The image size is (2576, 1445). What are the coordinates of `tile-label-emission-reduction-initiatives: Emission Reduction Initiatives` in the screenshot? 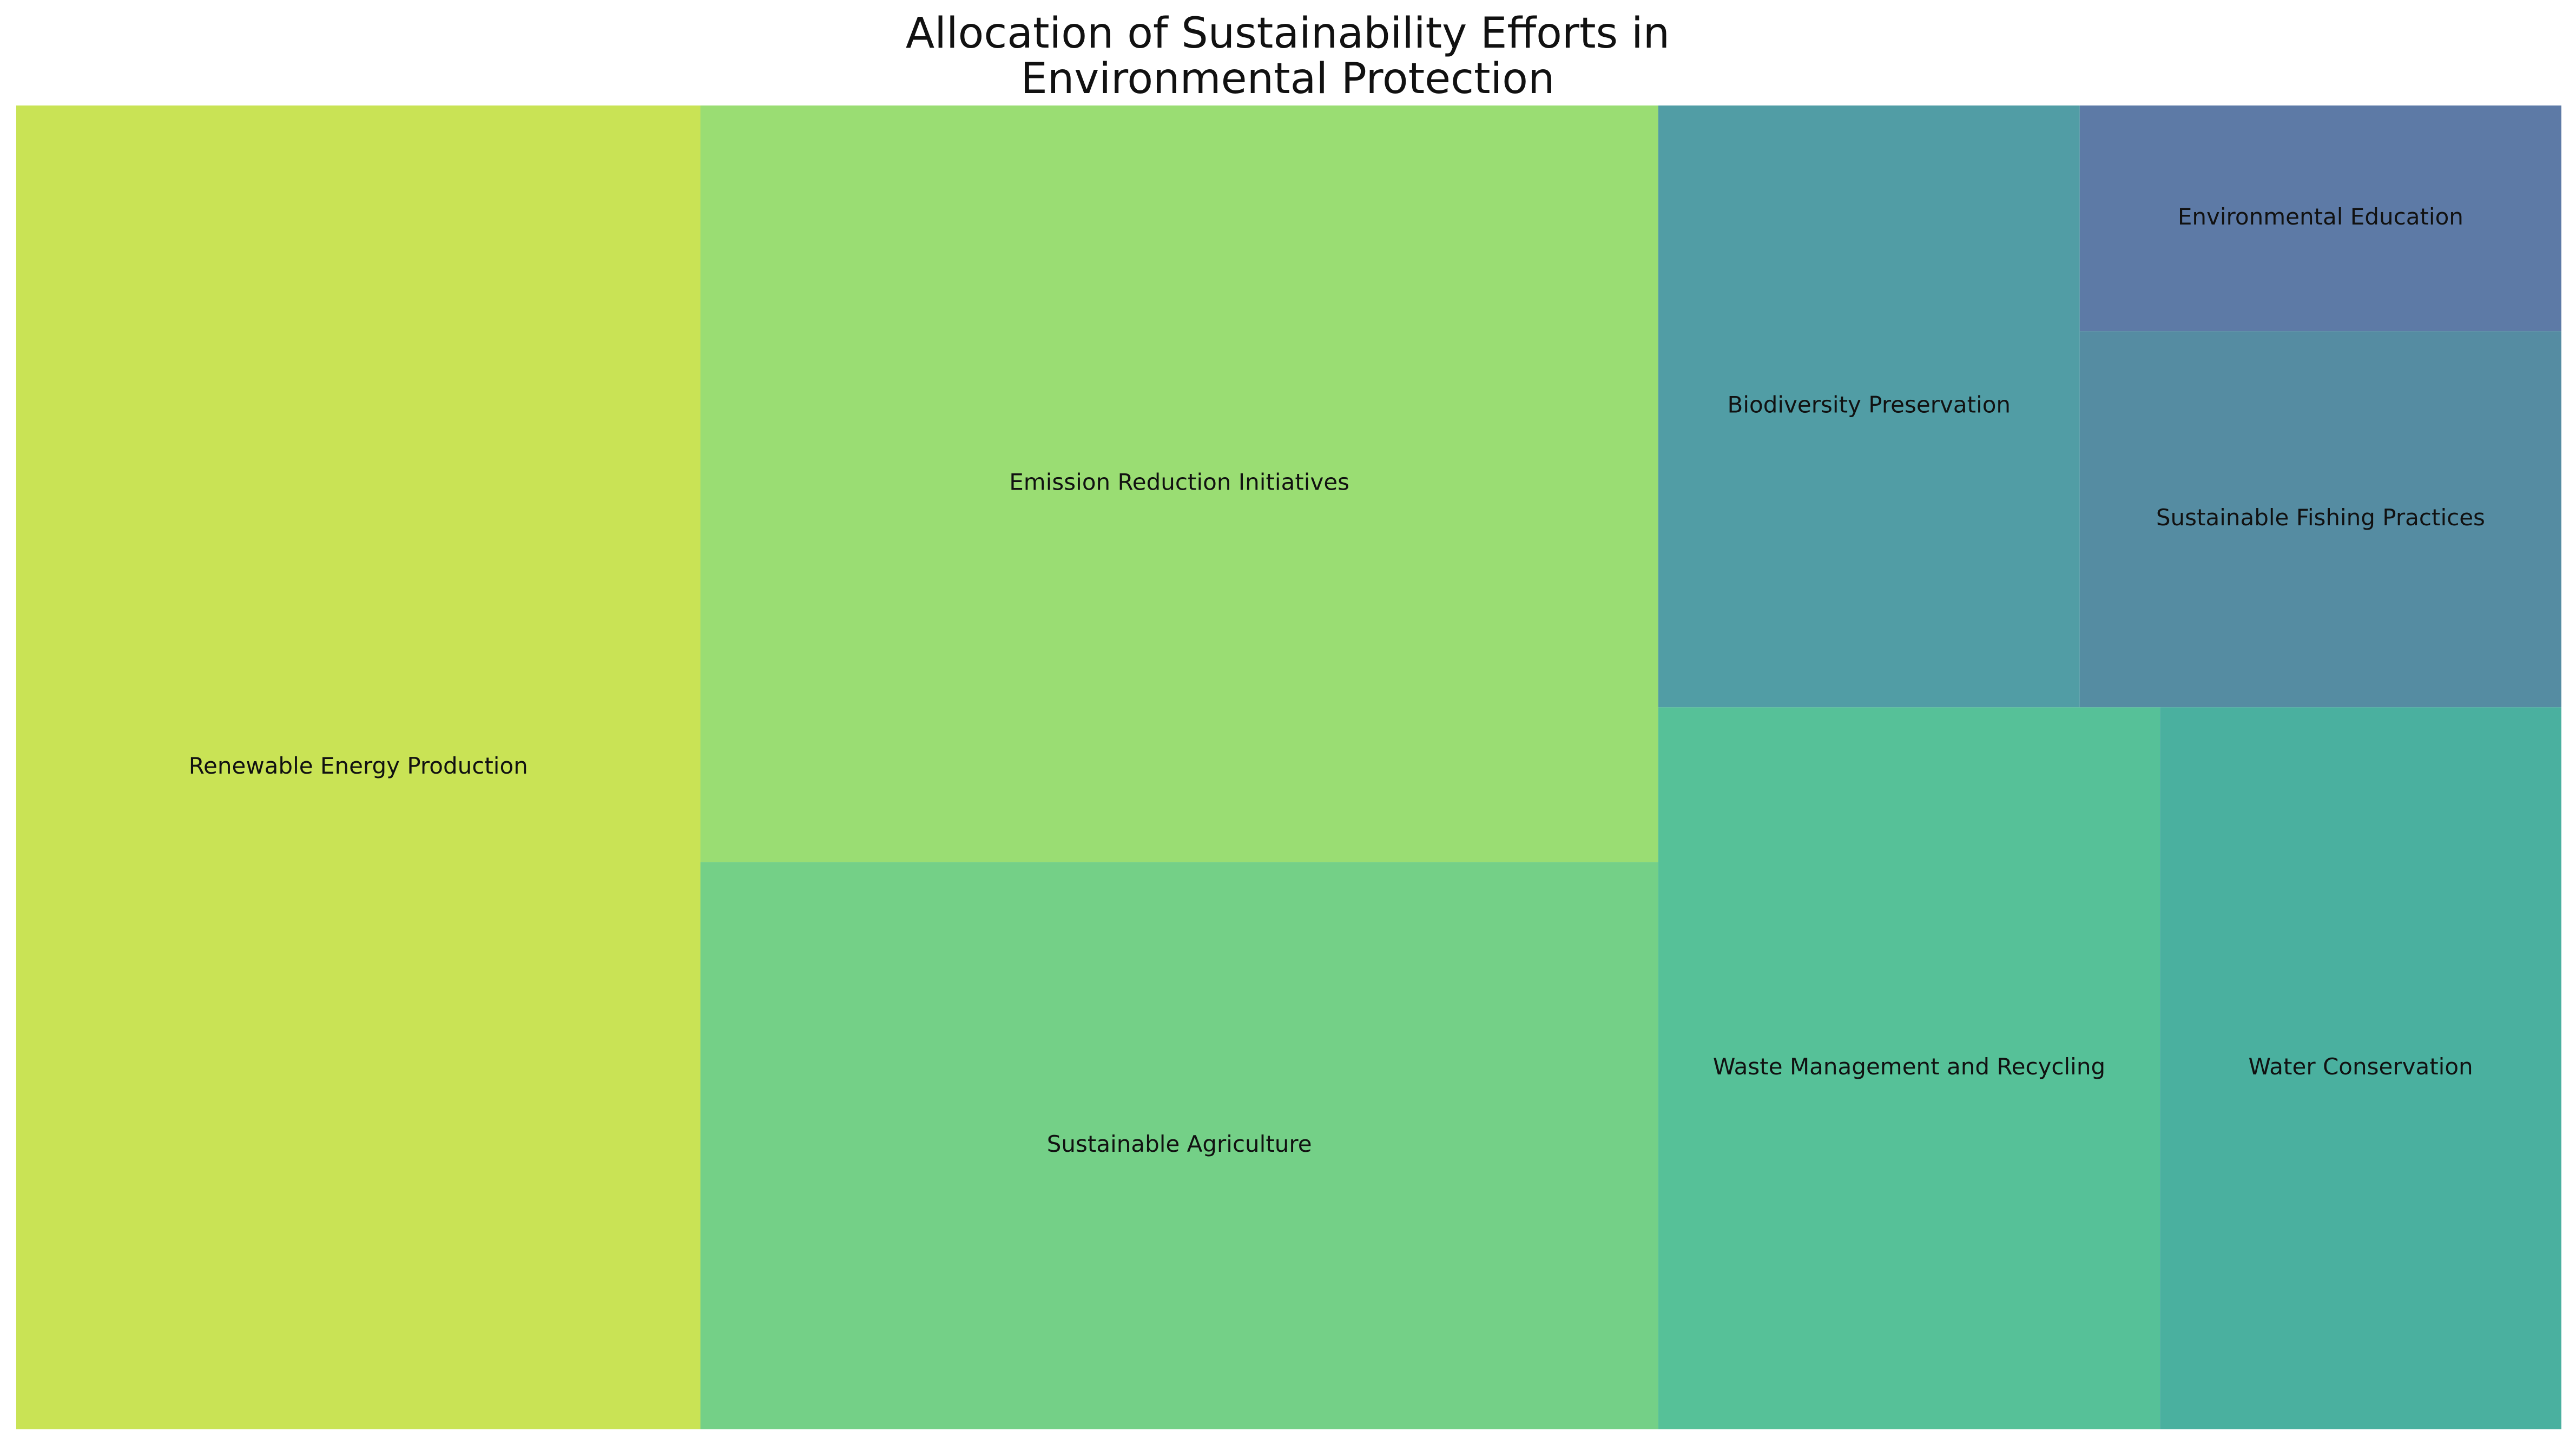 It's located at (1179, 482).